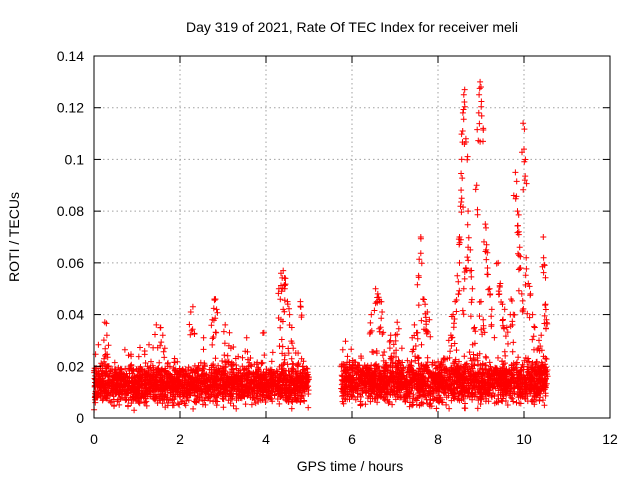 Image resolution: width=640 pixels, height=480 pixels. Describe the element at coordinates (70, 315) in the screenshot. I see `y-tick-label: 0.04` at that location.